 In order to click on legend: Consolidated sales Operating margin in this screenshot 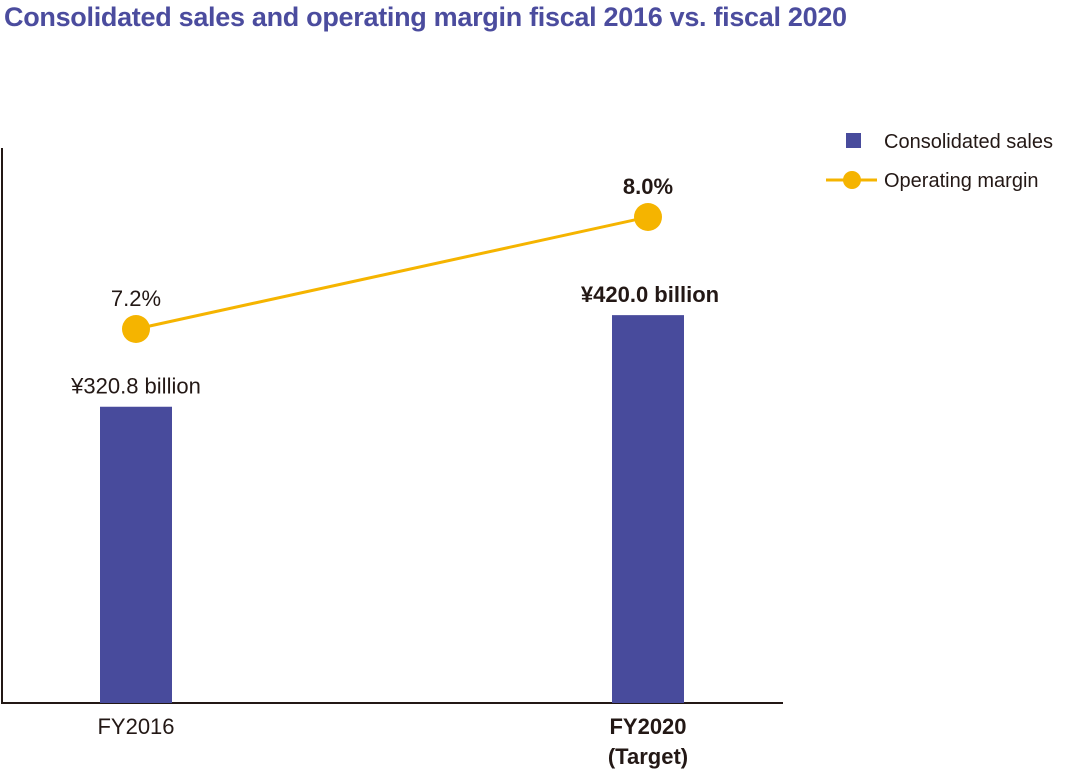, I will do `click(939, 161)`.